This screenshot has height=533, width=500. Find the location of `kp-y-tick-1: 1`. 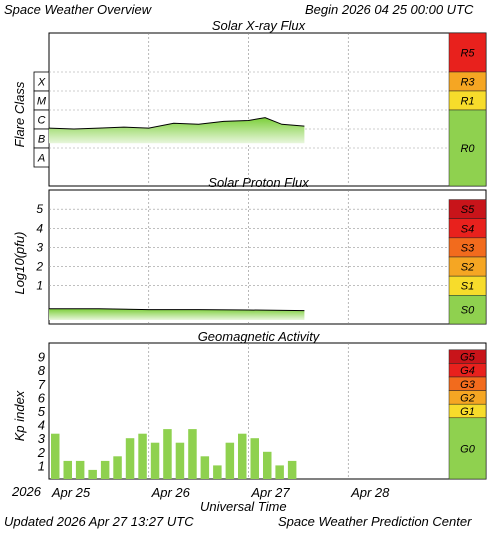

kp-y-tick-1: 1 is located at coordinates (41, 465).